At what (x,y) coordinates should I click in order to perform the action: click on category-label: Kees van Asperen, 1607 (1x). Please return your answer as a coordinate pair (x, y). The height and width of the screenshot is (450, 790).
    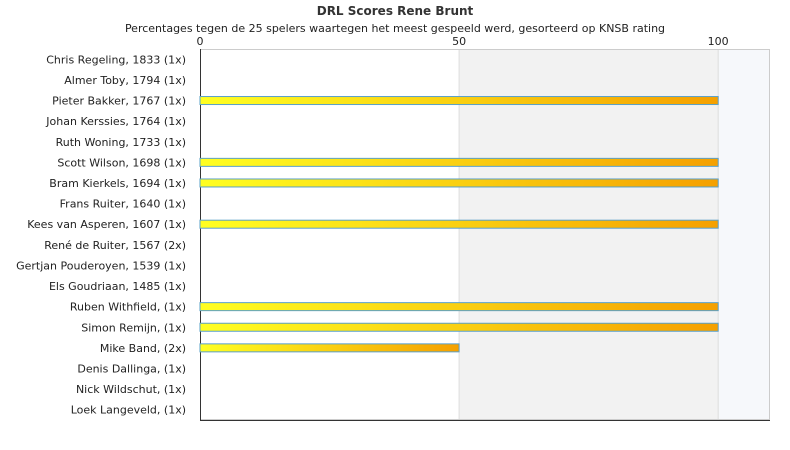
    Looking at the image, I should click on (106, 224).